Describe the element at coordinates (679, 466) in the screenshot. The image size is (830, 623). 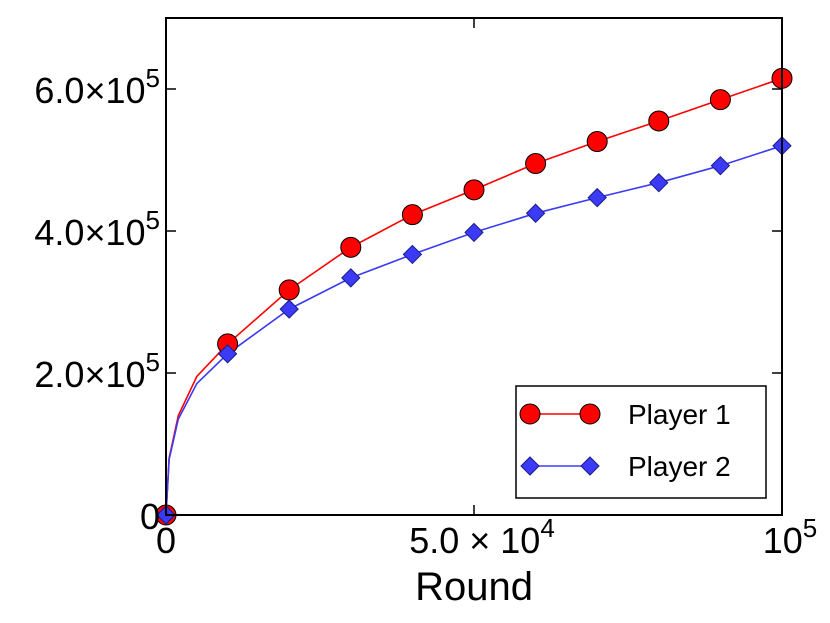
I see `player-2-legend-label: Player 2` at that location.